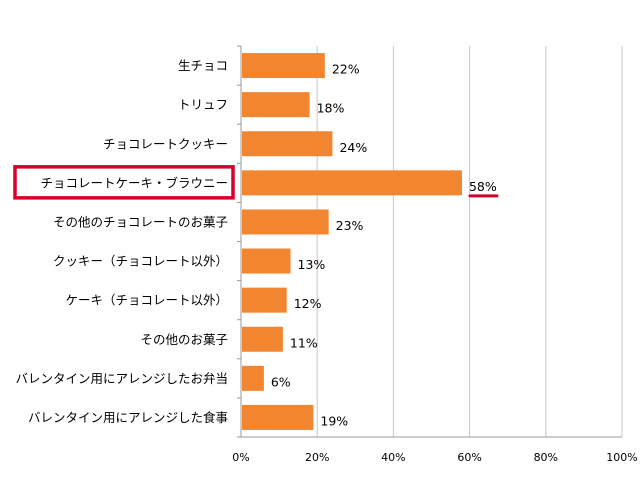  I want to click on x-tick-label: 0%, so click(240, 457).